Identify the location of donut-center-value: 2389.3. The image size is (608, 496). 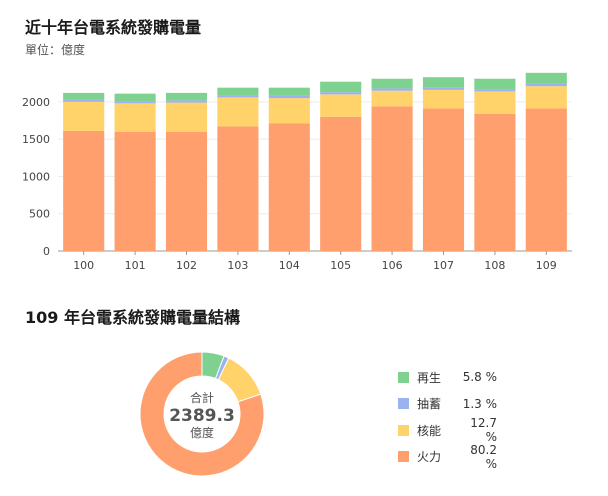
(202, 416).